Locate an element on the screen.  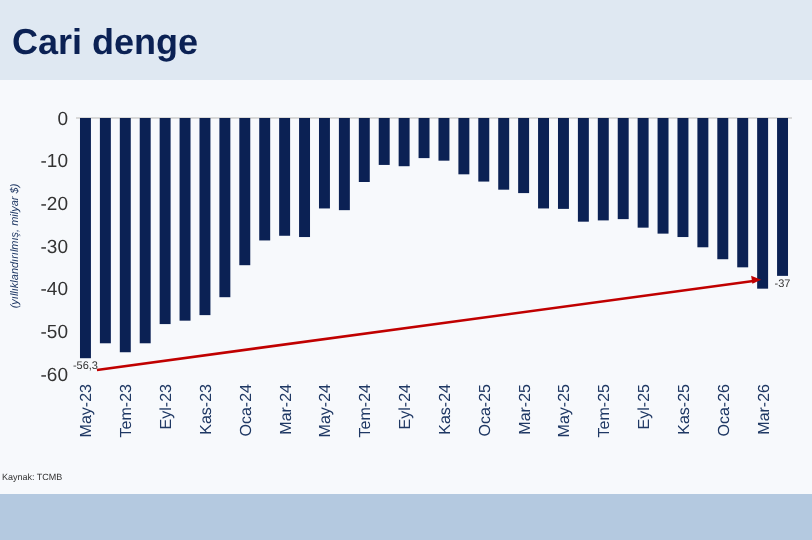
x-tick-label: Kas-25 is located at coordinates (683, 408).